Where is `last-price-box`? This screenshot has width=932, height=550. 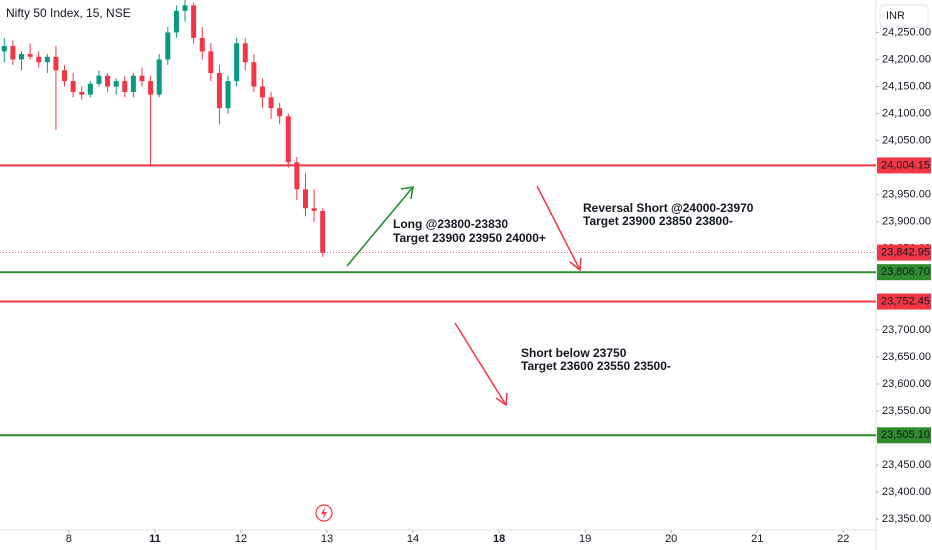 last-price-box is located at coordinates (904, 252).